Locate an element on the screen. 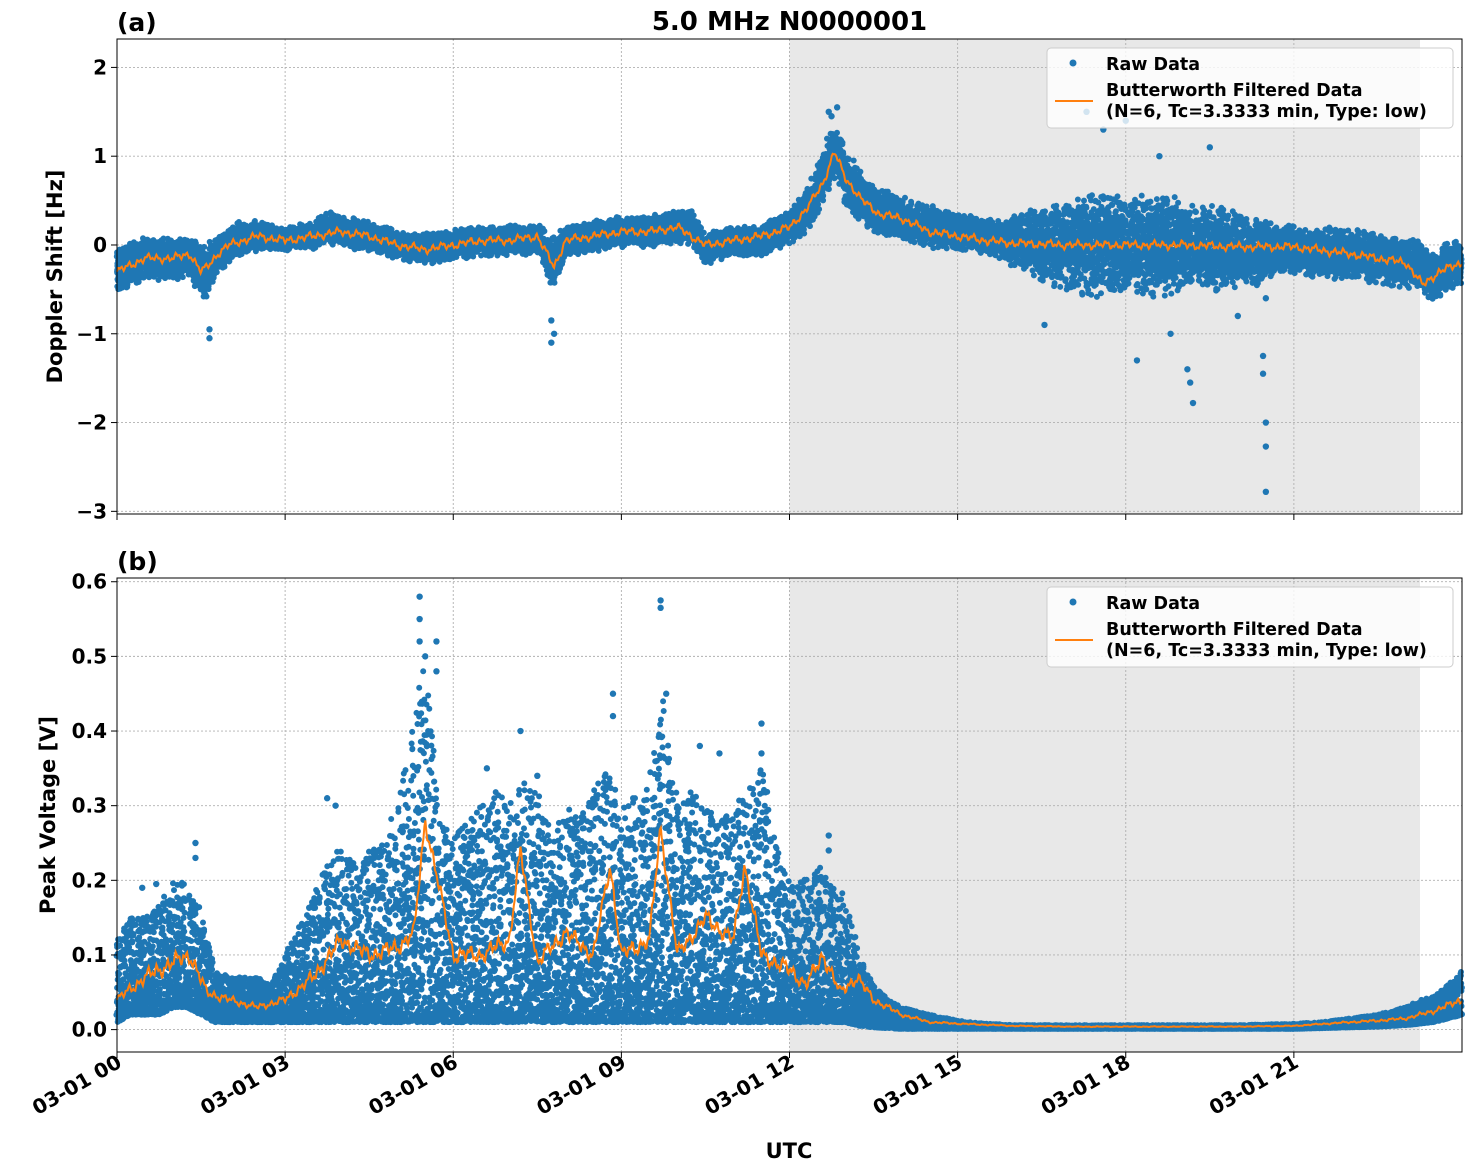 This screenshot has width=1472, height=1172. panel-a-legend-raw-marker is located at coordinates (1073, 63).